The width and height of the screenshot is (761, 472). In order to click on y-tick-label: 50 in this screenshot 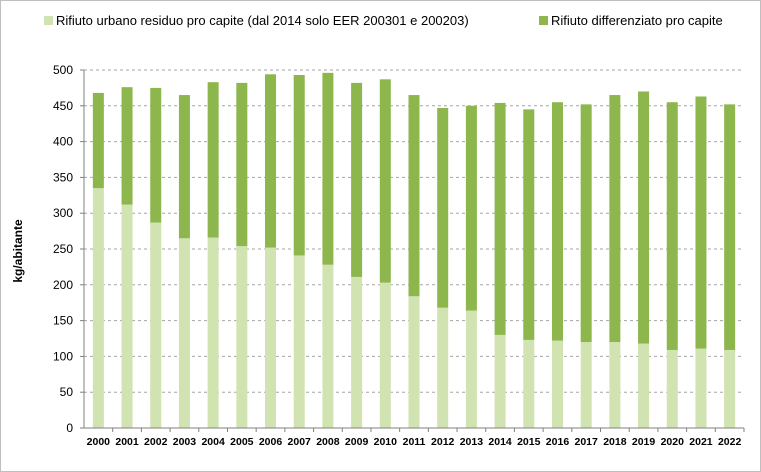, I will do `click(67, 392)`.